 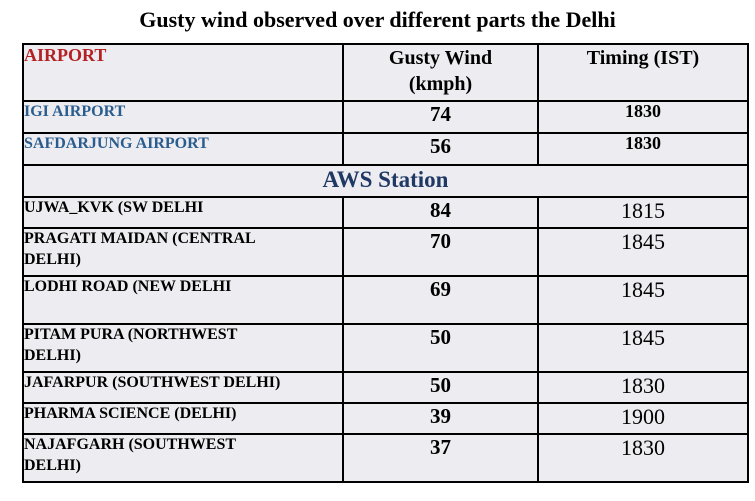 What do you see at coordinates (183, 117) in the screenshot?
I see `station-name-cell: IGI AIRPORT` at bounding box center [183, 117].